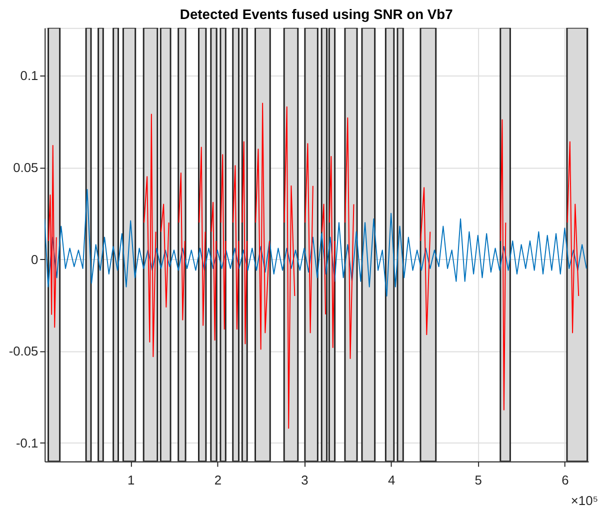 This screenshot has width=608, height=527. Describe the element at coordinates (29, 76) in the screenshot. I see `y-tick-label: 0.1` at that location.